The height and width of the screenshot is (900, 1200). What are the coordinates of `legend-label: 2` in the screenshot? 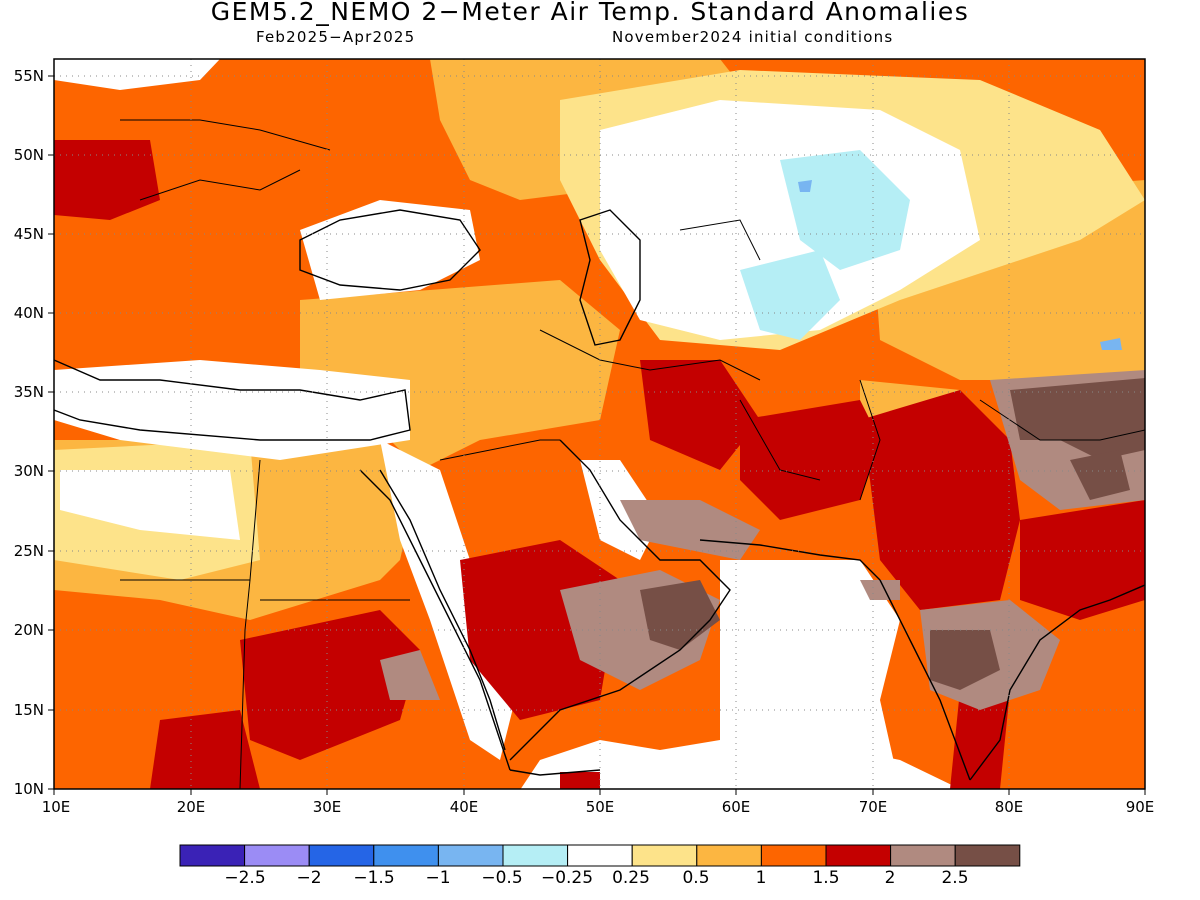 It's located at (890, 878).